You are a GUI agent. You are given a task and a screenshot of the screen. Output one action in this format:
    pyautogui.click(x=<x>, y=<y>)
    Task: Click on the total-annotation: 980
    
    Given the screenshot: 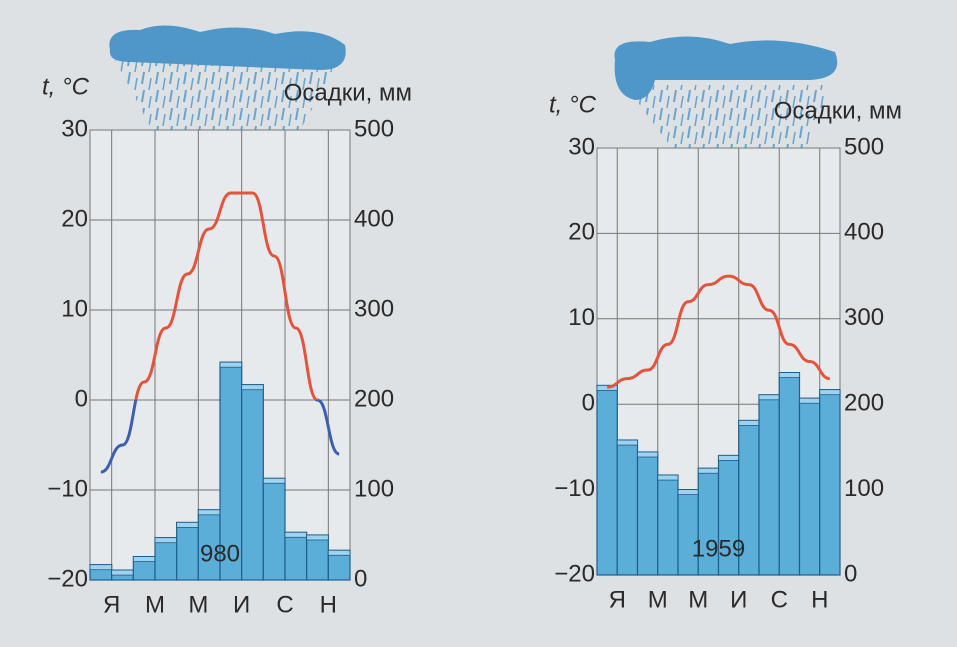 What is the action you would take?
    pyautogui.click(x=220, y=553)
    